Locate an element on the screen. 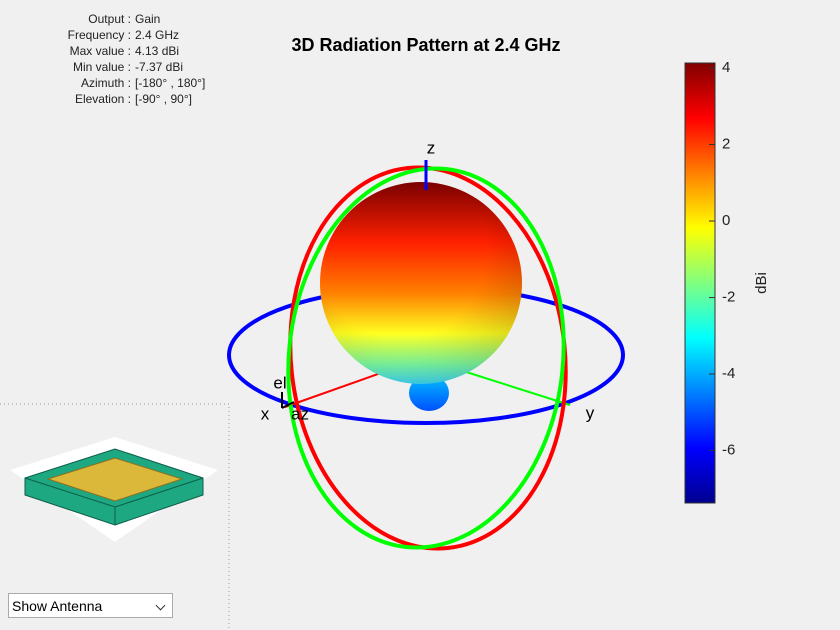  x-axis-line is located at coordinates (340, 387).